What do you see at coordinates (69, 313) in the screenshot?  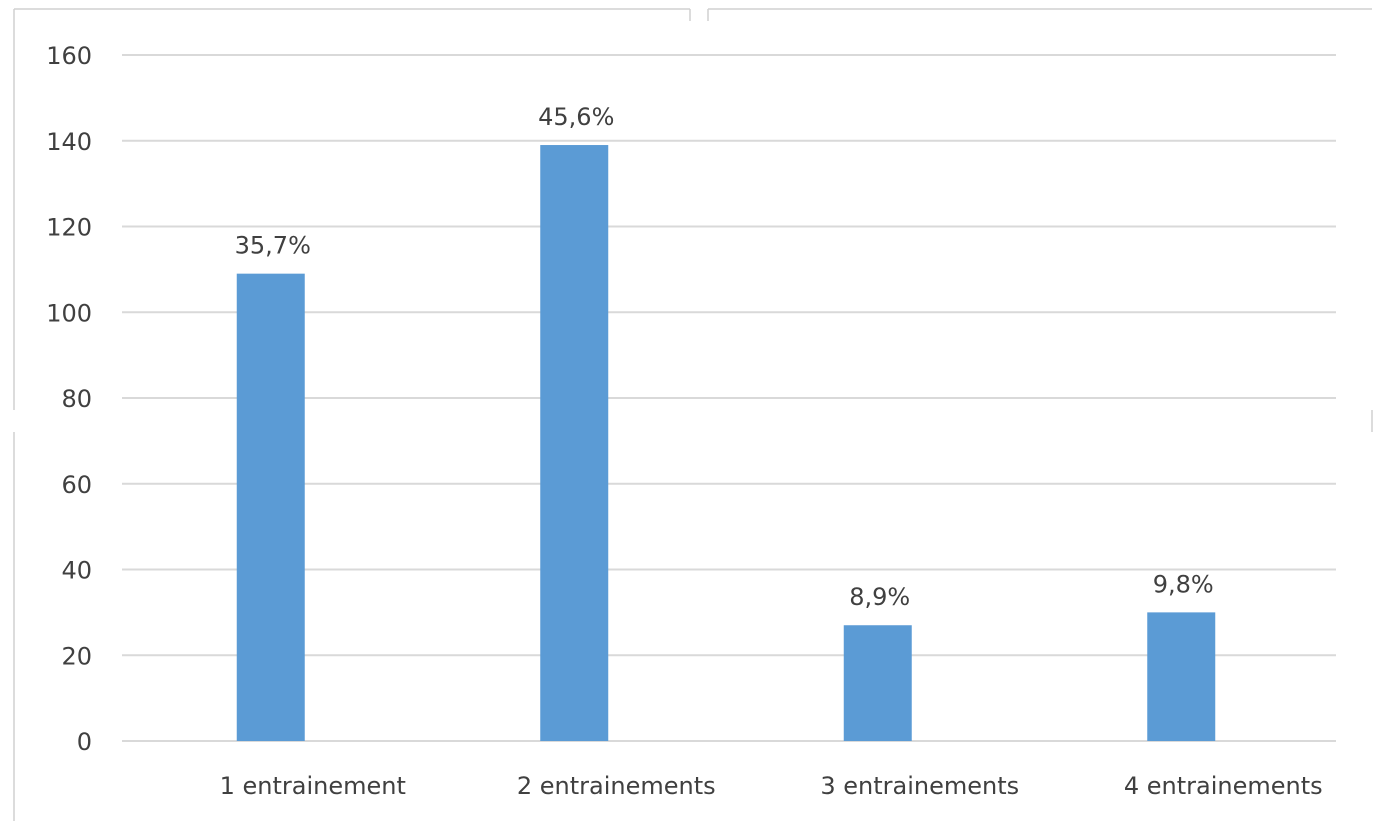 I see `y-tick-label: 100` at bounding box center [69, 313].